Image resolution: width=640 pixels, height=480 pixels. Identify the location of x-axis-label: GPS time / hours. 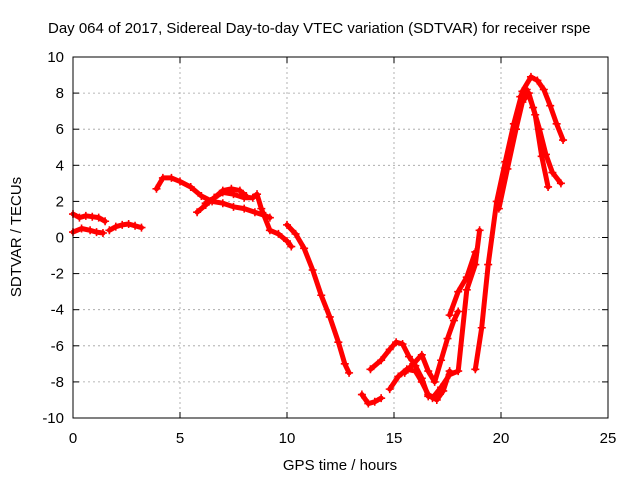
(340, 465).